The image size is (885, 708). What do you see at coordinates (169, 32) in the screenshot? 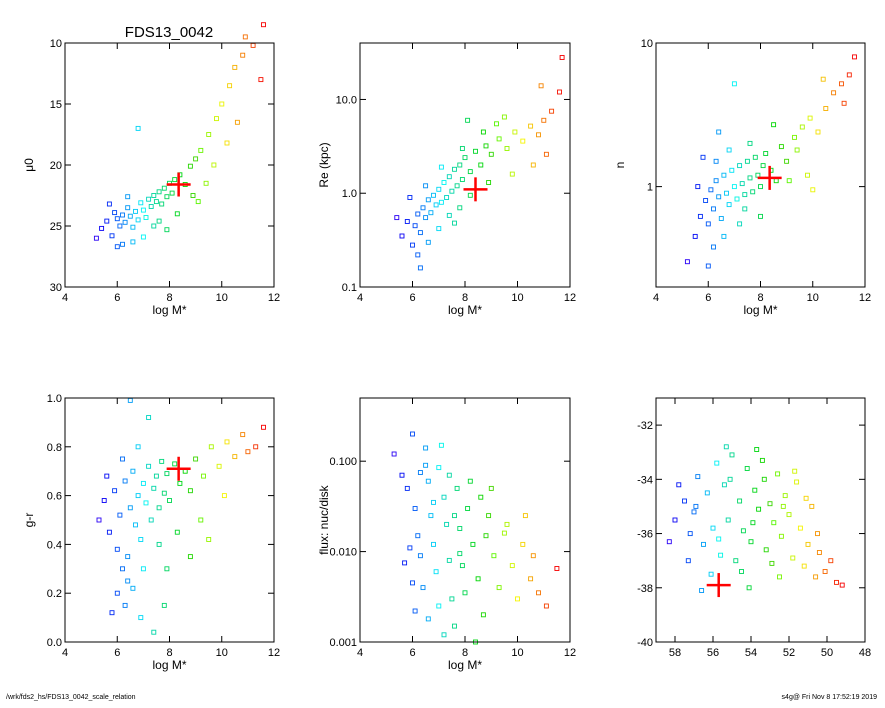
I see `figure-title: FDS13_0042` at bounding box center [169, 32].